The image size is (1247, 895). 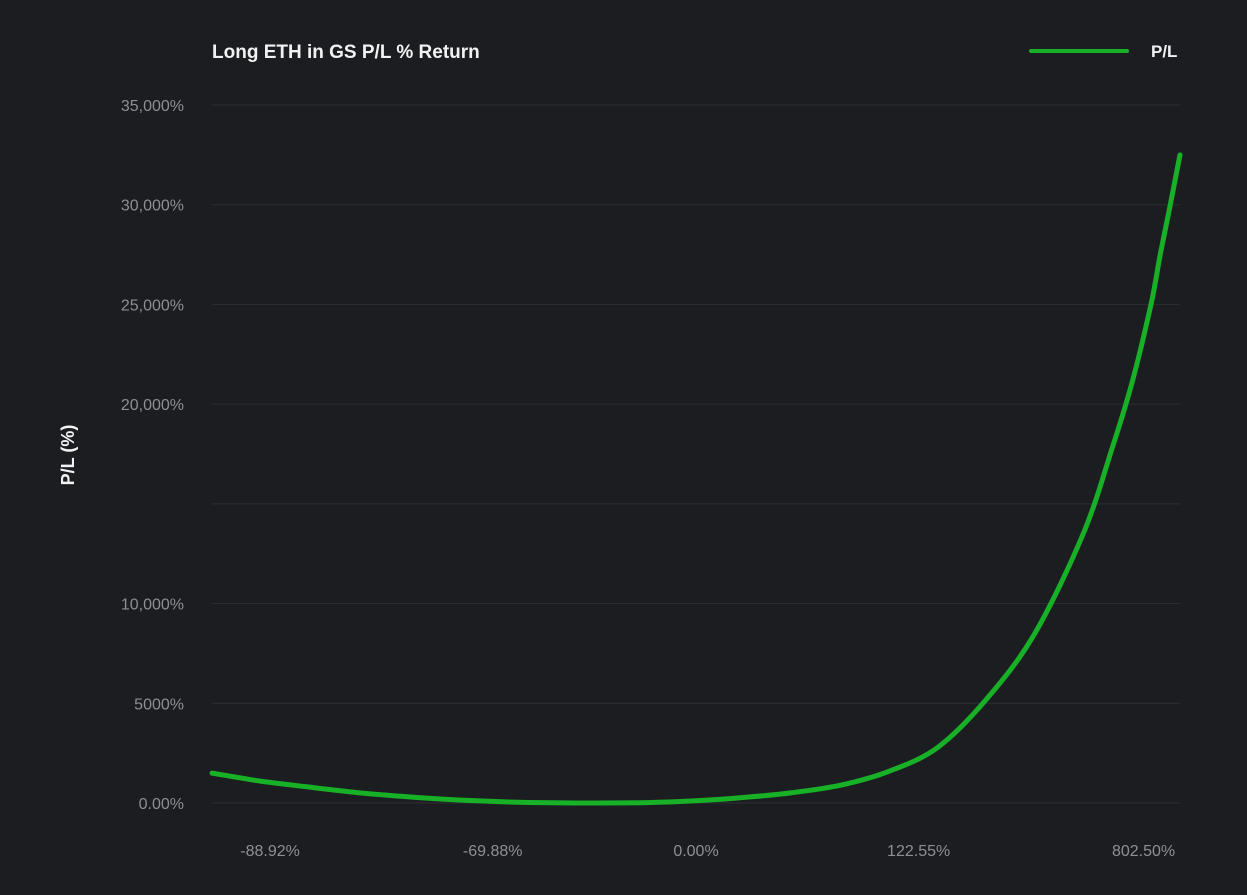 What do you see at coordinates (152, 206) in the screenshot?
I see `y-tick-label: 30,000%` at bounding box center [152, 206].